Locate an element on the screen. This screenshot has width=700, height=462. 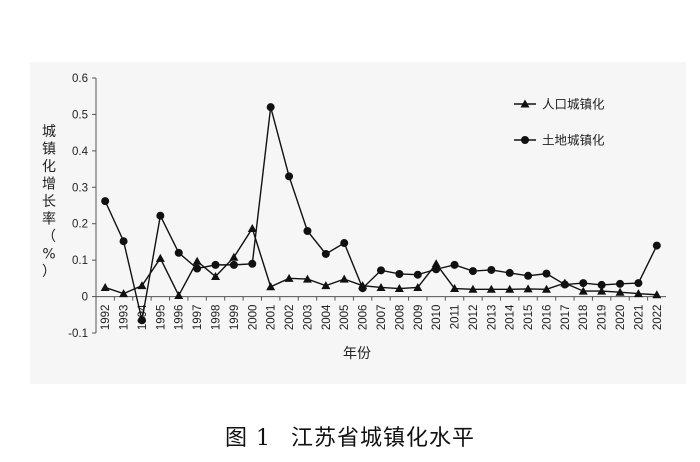
y-axis-title-char: （ is located at coordinates (49, 237).